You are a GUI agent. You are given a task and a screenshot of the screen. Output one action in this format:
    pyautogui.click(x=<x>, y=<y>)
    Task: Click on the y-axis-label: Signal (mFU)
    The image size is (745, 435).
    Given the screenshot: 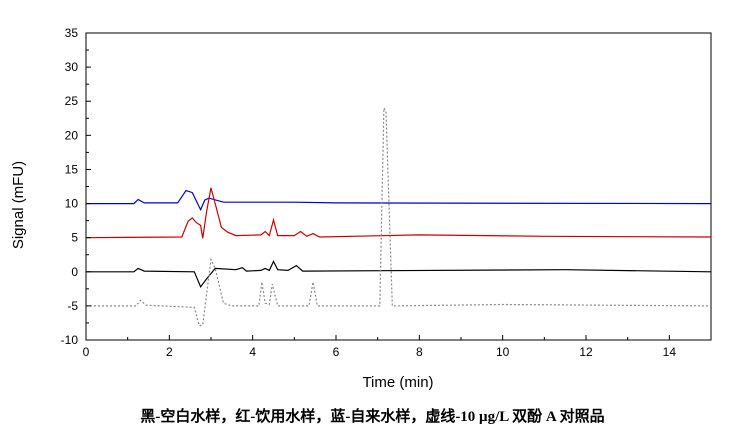 What is the action you would take?
    pyautogui.click(x=18, y=205)
    